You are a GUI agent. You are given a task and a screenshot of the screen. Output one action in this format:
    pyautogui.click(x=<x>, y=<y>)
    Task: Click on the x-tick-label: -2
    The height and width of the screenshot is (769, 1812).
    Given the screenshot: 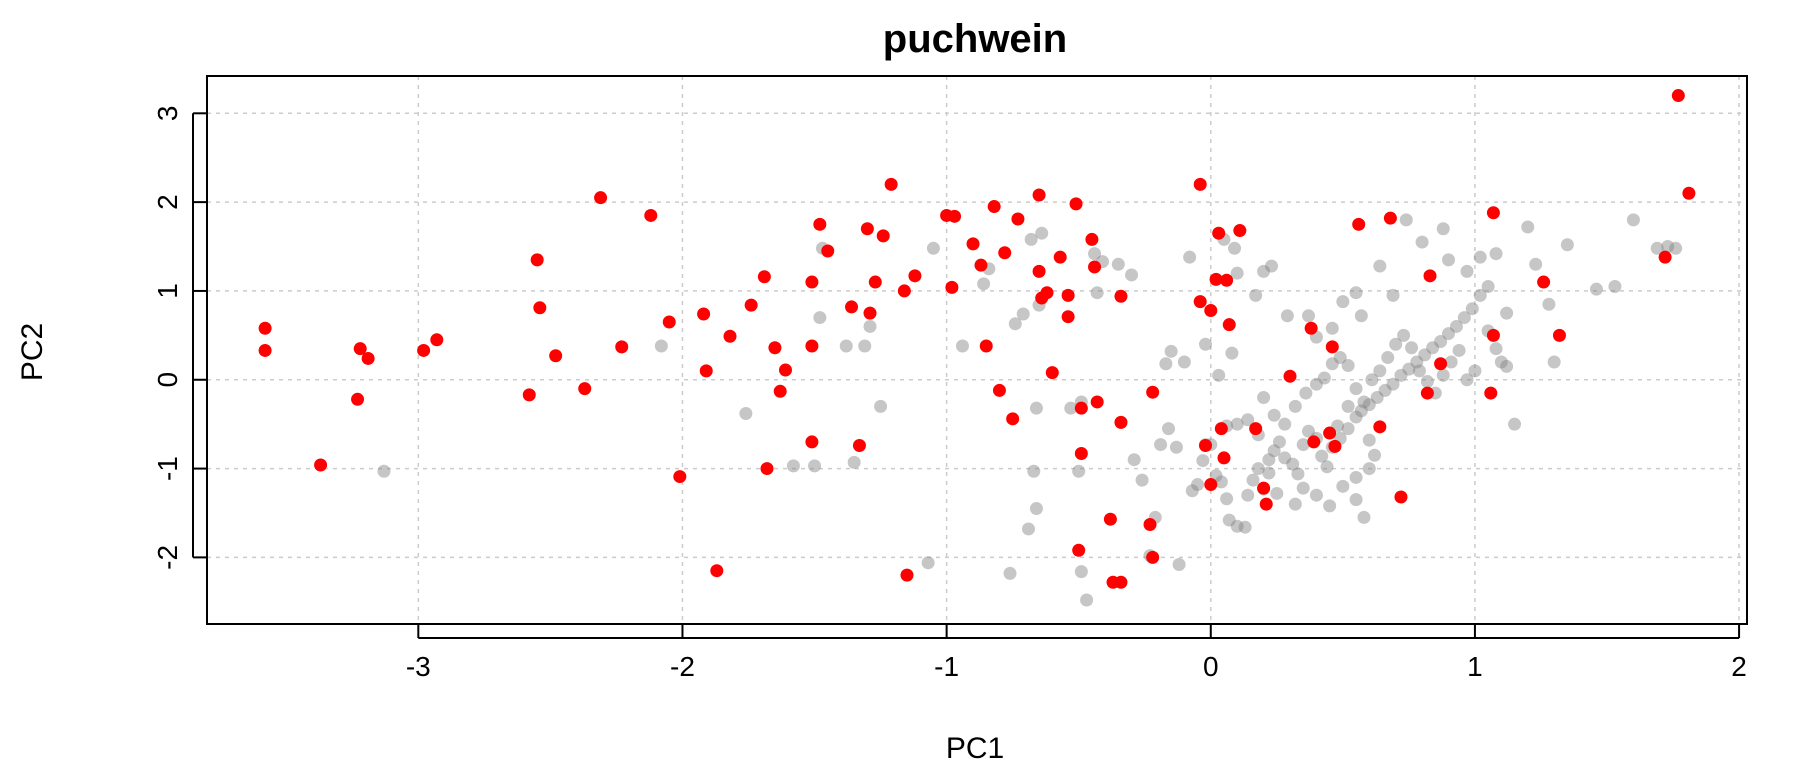 What is the action you would take?
    pyautogui.click(x=682, y=666)
    